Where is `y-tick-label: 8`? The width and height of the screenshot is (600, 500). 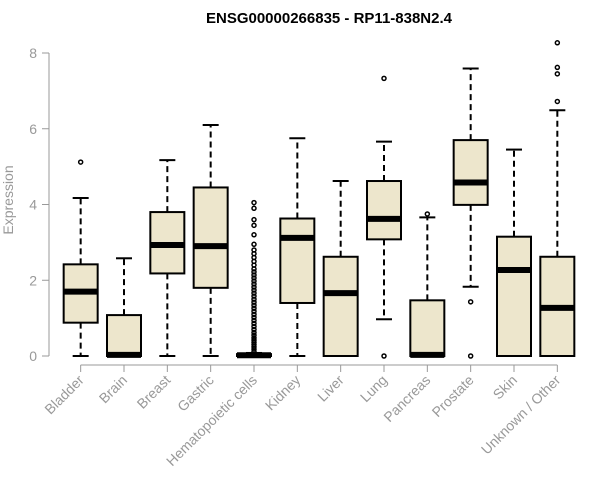 y-tick-label: 8 is located at coordinates (33, 53).